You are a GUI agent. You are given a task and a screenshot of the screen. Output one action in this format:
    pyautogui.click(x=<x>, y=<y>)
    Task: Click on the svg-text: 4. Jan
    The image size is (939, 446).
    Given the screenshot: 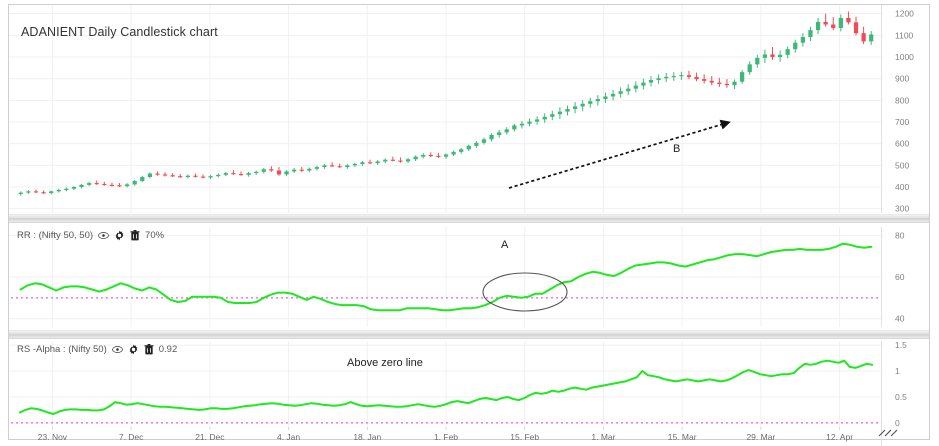 What is the action you would take?
    pyautogui.click(x=288, y=437)
    